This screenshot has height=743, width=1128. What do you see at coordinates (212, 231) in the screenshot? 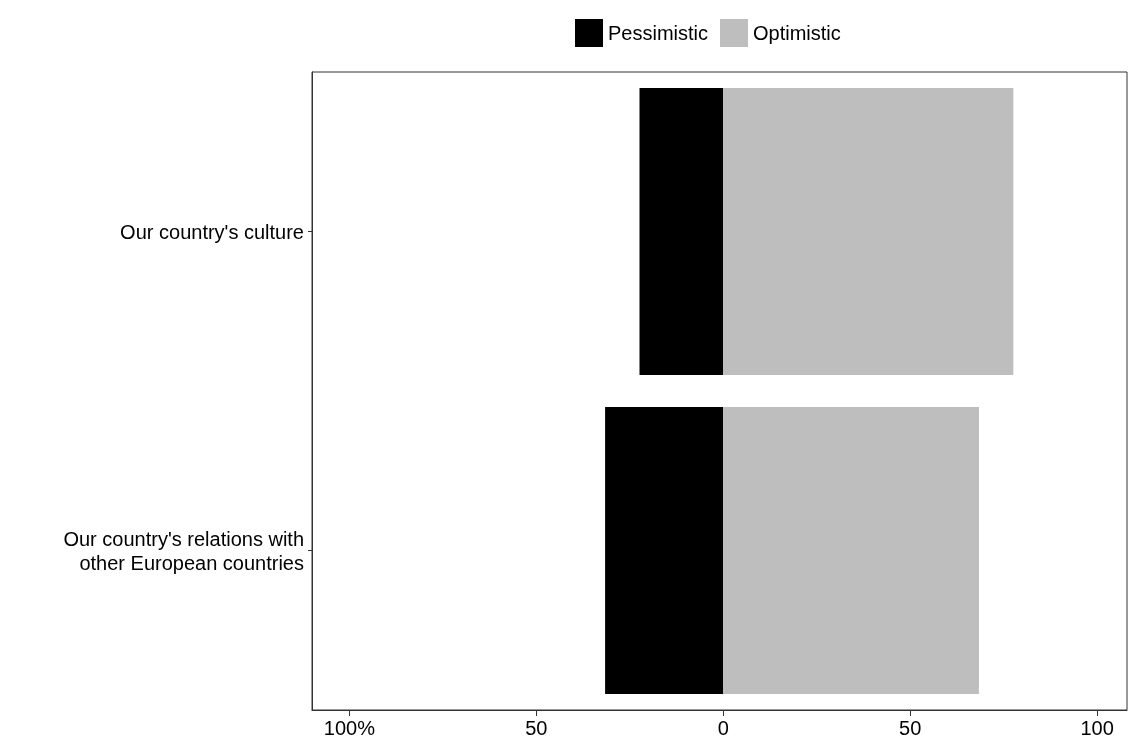
I see `y-tick-label: Our country's culture` at bounding box center [212, 231].